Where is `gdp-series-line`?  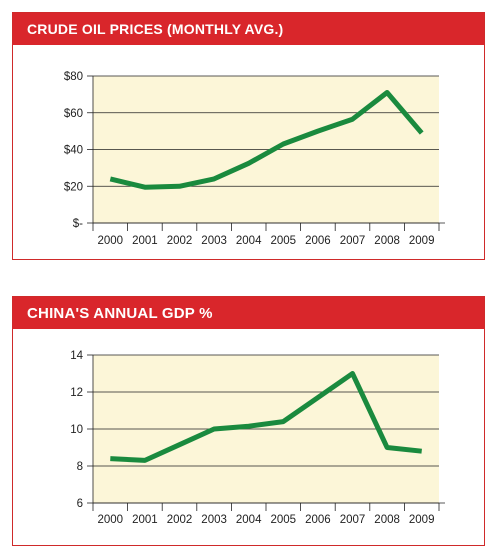
gdp-series-line is located at coordinates (266, 417).